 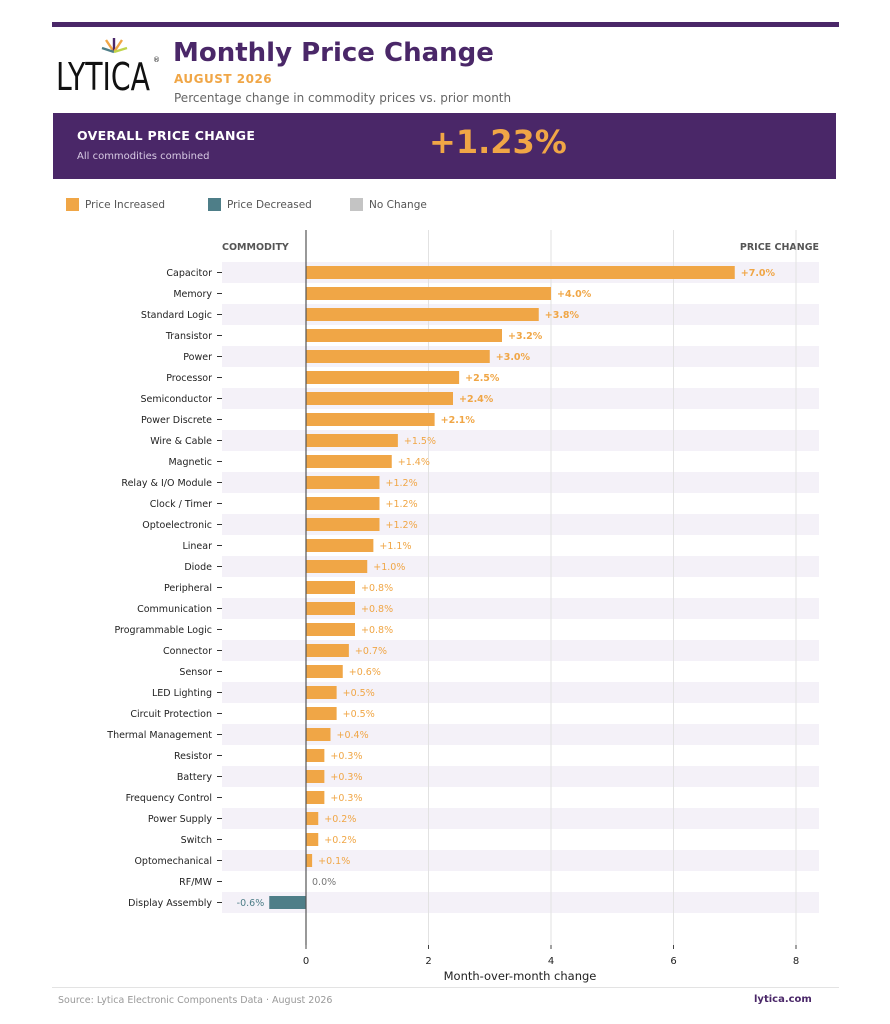 I want to click on bar-capacitor, so click(x=520, y=272).